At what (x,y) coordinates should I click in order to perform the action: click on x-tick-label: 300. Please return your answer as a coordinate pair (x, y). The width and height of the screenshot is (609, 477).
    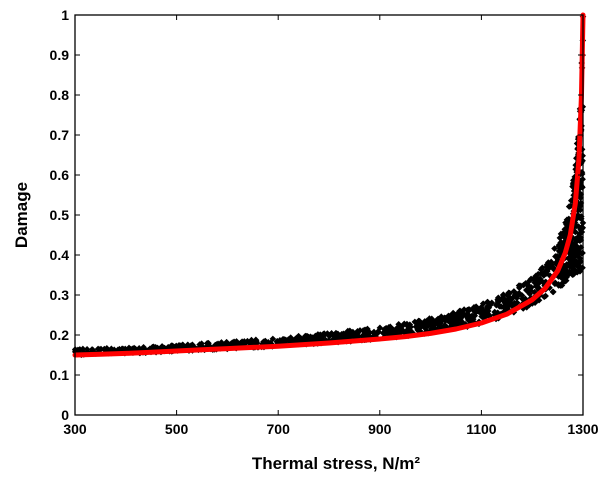
    Looking at the image, I should click on (75, 429).